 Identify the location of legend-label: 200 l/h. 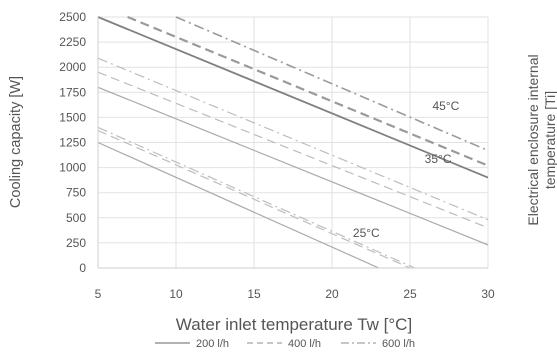
(212, 344).